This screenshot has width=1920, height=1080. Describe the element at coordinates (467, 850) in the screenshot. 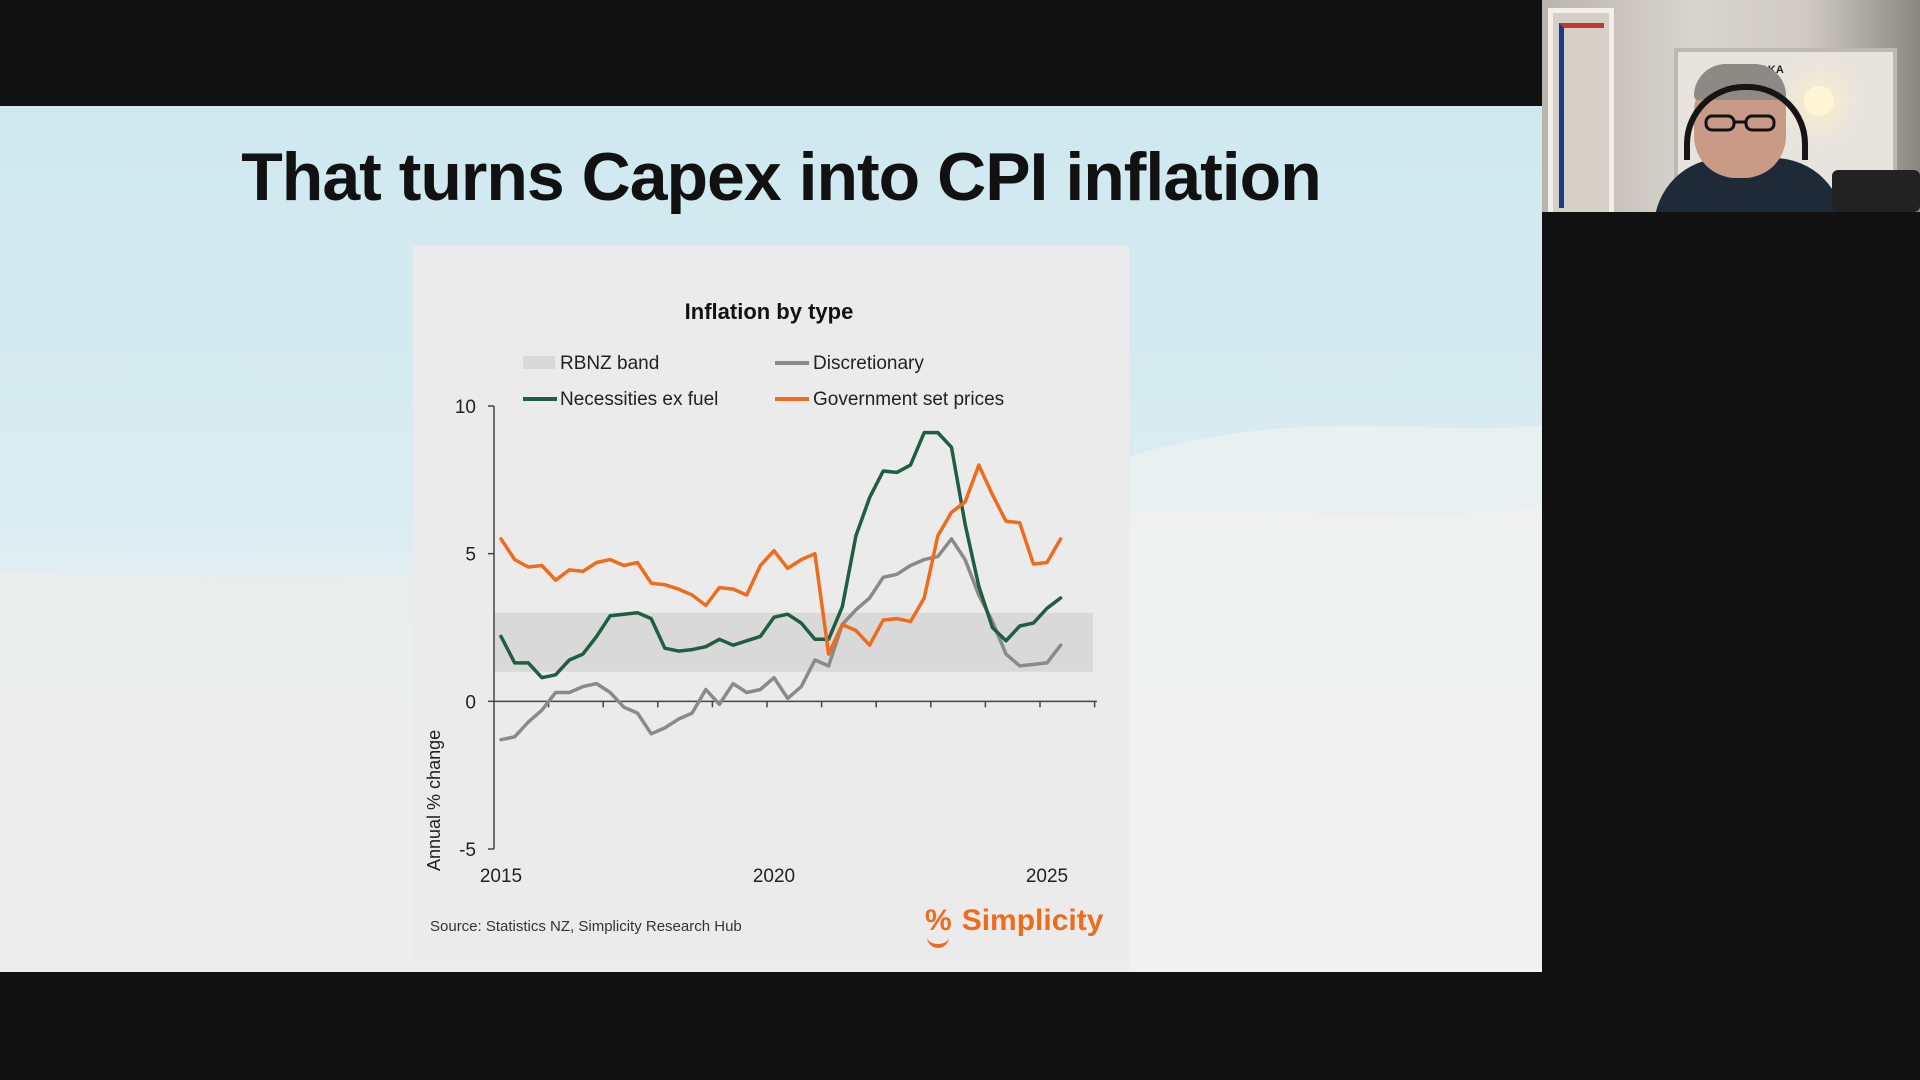

I see `y-tick-label: -5` at that location.